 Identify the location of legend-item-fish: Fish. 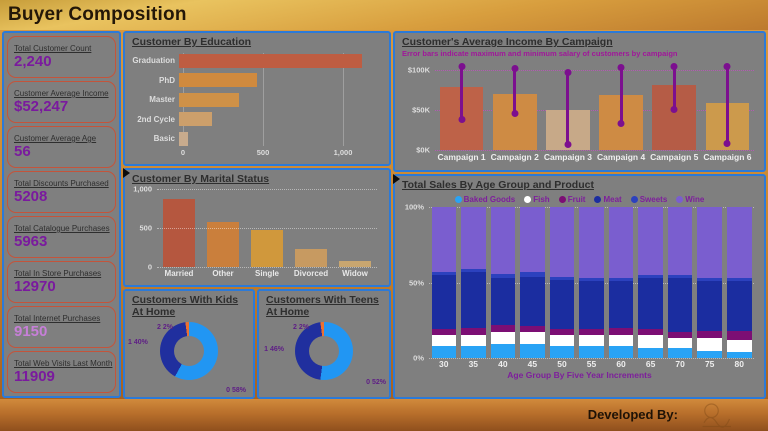
(537, 199).